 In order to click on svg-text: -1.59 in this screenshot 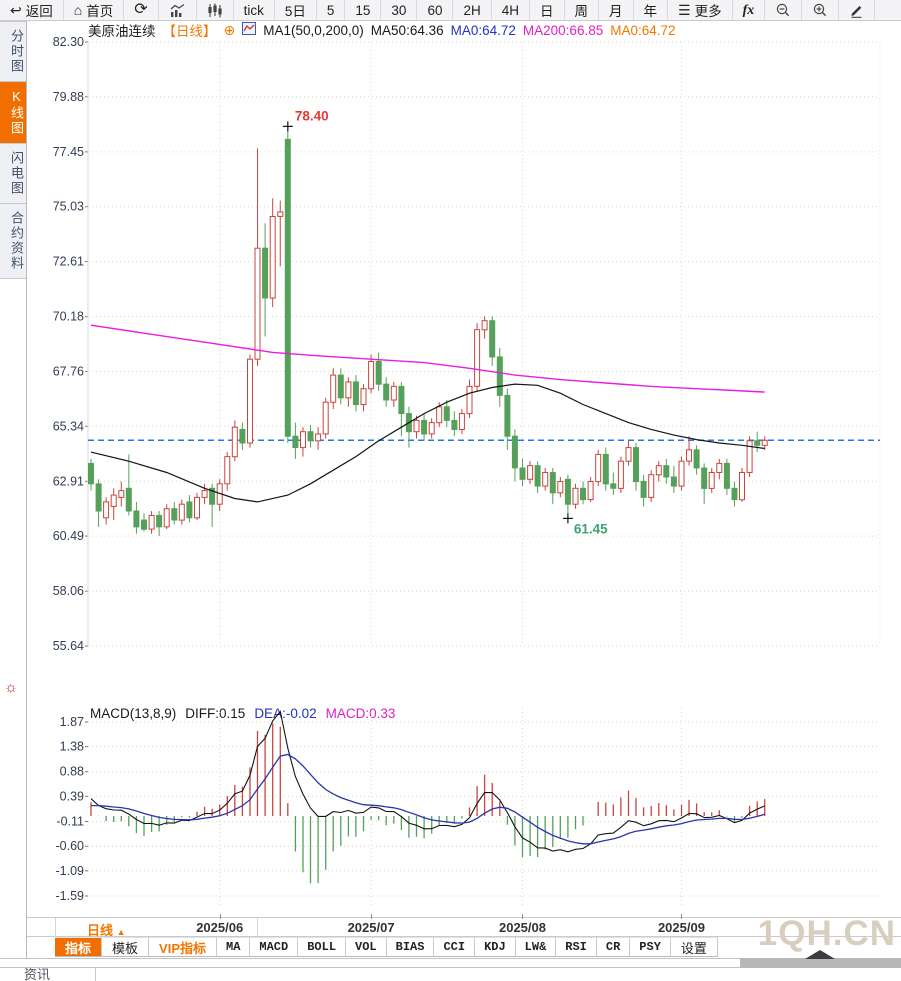, I will do `click(70, 896)`.